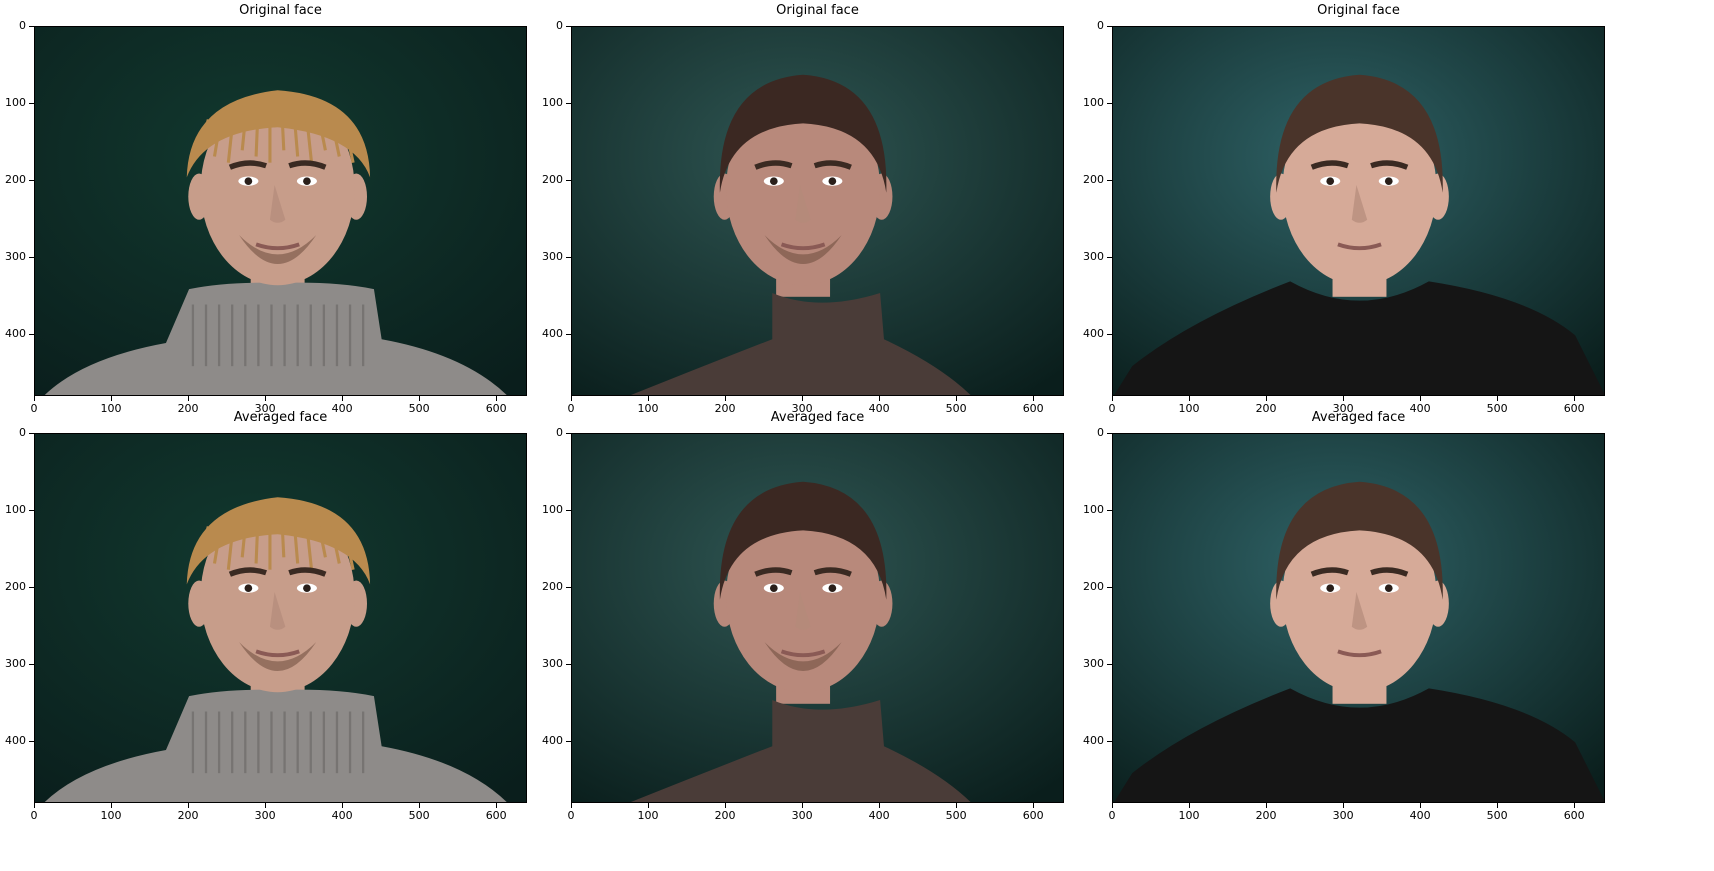 The image size is (1714, 871). What do you see at coordinates (817, 417) in the screenshot?
I see `panel-title: Averaged face` at bounding box center [817, 417].